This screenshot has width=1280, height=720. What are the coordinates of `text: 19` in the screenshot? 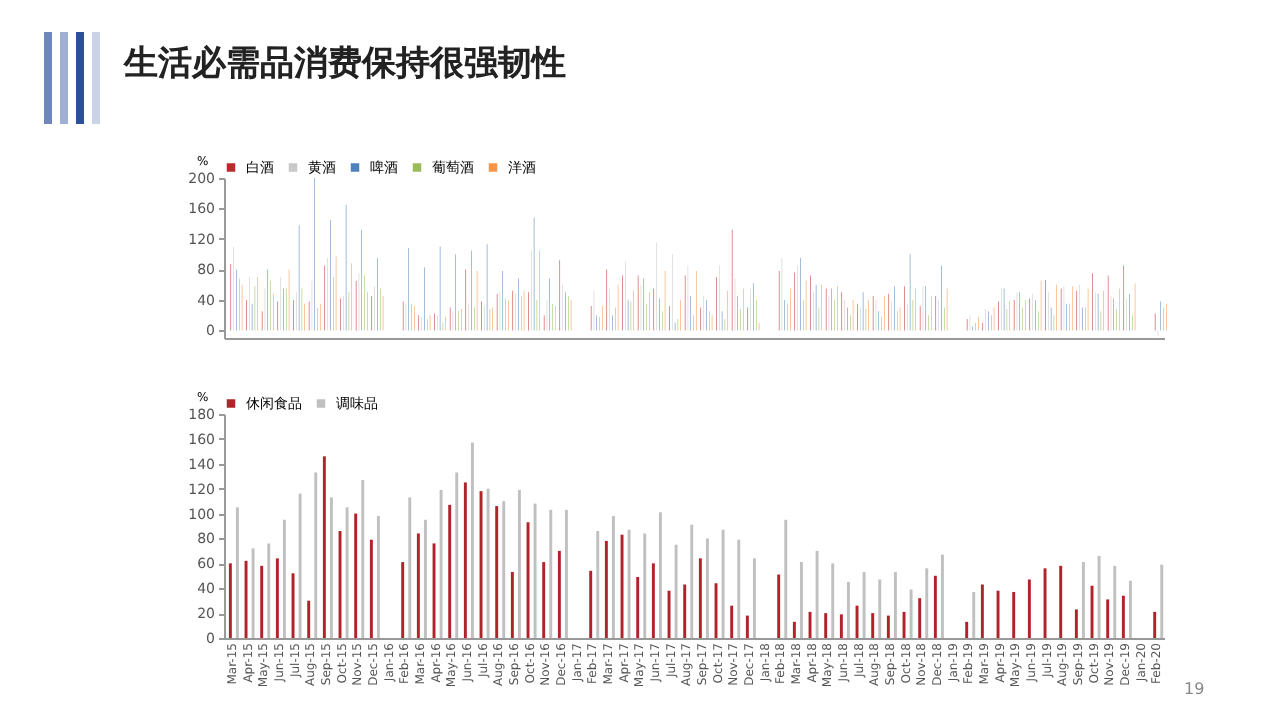 It's located at (1194, 689).